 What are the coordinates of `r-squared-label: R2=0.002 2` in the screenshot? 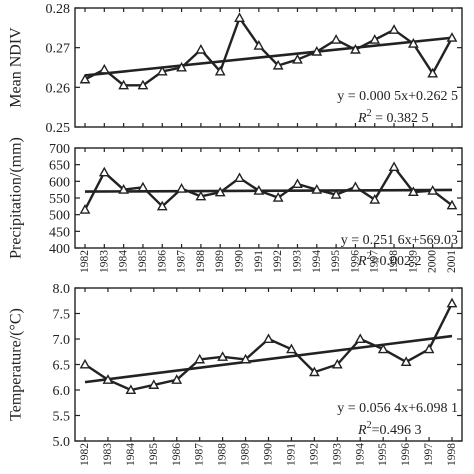 It's located at (389, 260).